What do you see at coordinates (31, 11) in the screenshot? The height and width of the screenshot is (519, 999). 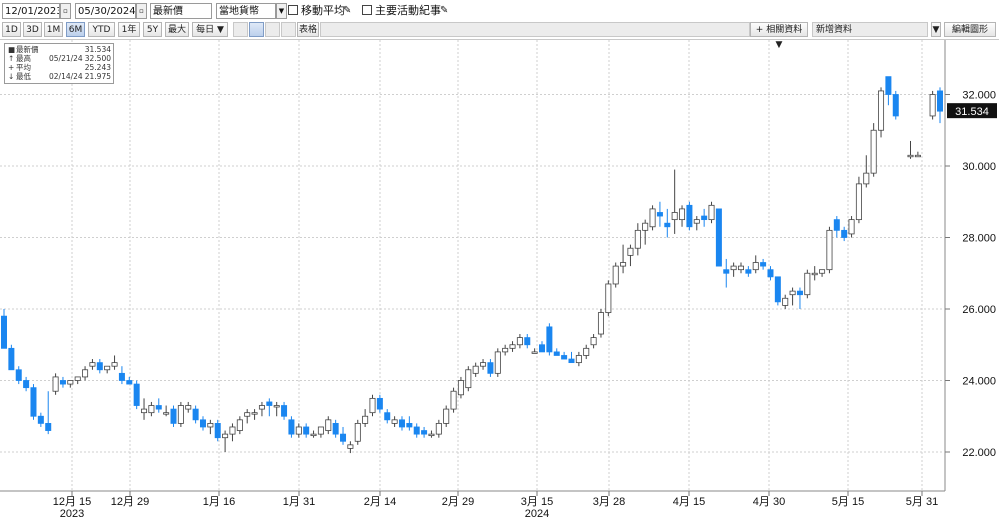 I see `start-date-input: 12/01/2023` at bounding box center [31, 11].